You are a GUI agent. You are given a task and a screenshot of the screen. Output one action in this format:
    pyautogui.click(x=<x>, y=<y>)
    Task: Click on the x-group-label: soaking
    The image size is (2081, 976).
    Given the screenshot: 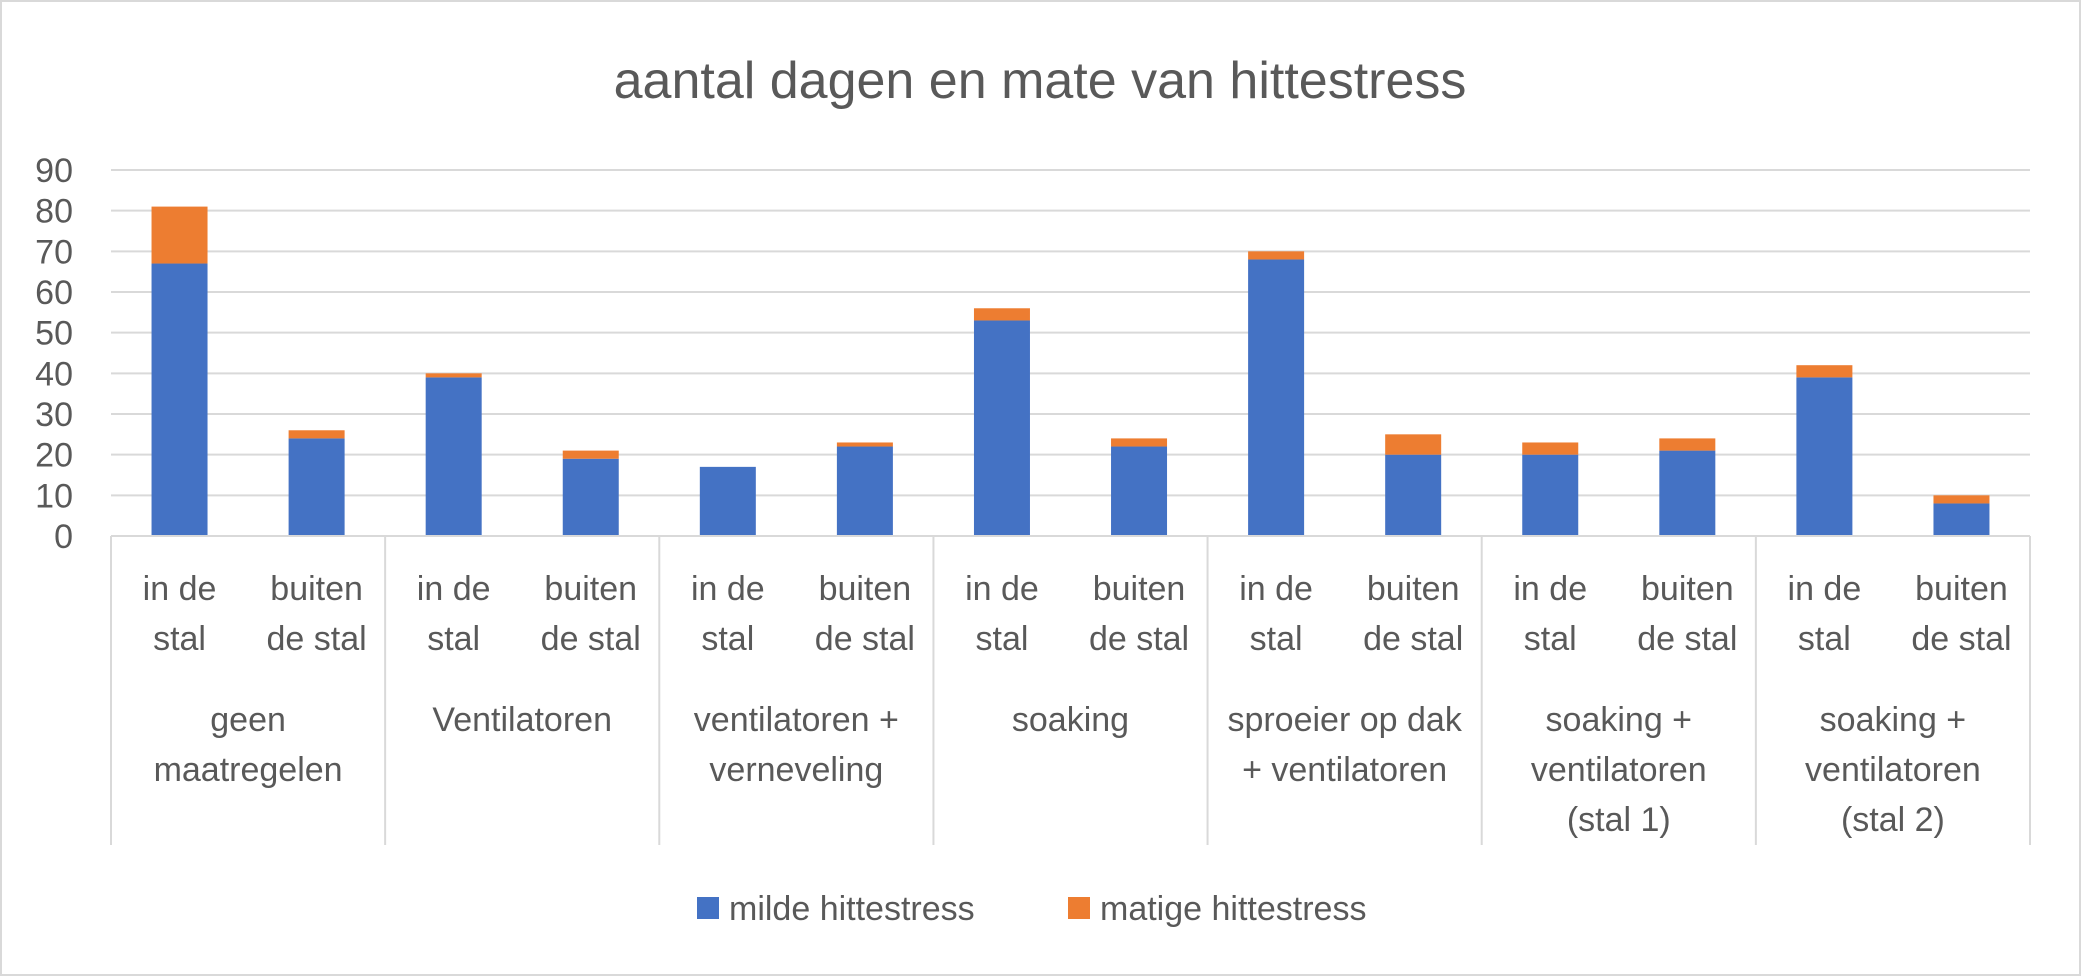 What is the action you would take?
    pyautogui.click(x=1070, y=720)
    